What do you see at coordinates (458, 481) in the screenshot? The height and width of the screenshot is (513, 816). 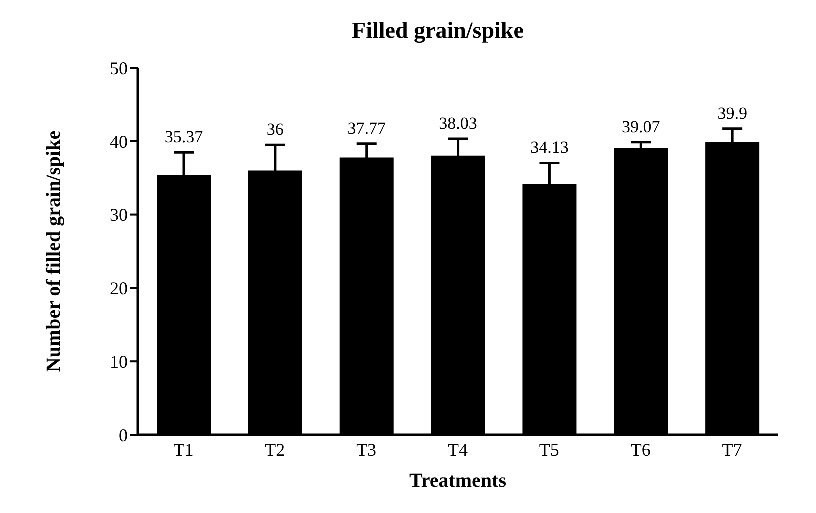 I see `x-axis-title: Treatments` at bounding box center [458, 481].